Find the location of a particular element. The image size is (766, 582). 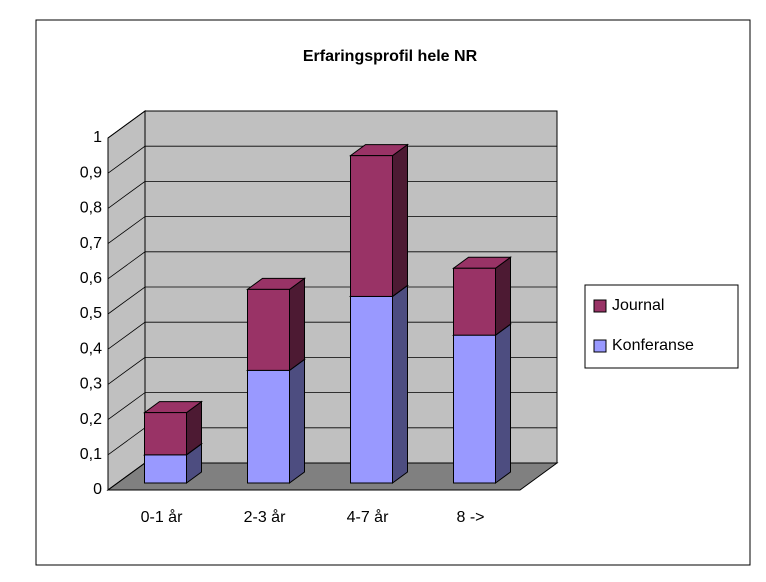

y-tick-label: 0,5 is located at coordinates (91, 313).